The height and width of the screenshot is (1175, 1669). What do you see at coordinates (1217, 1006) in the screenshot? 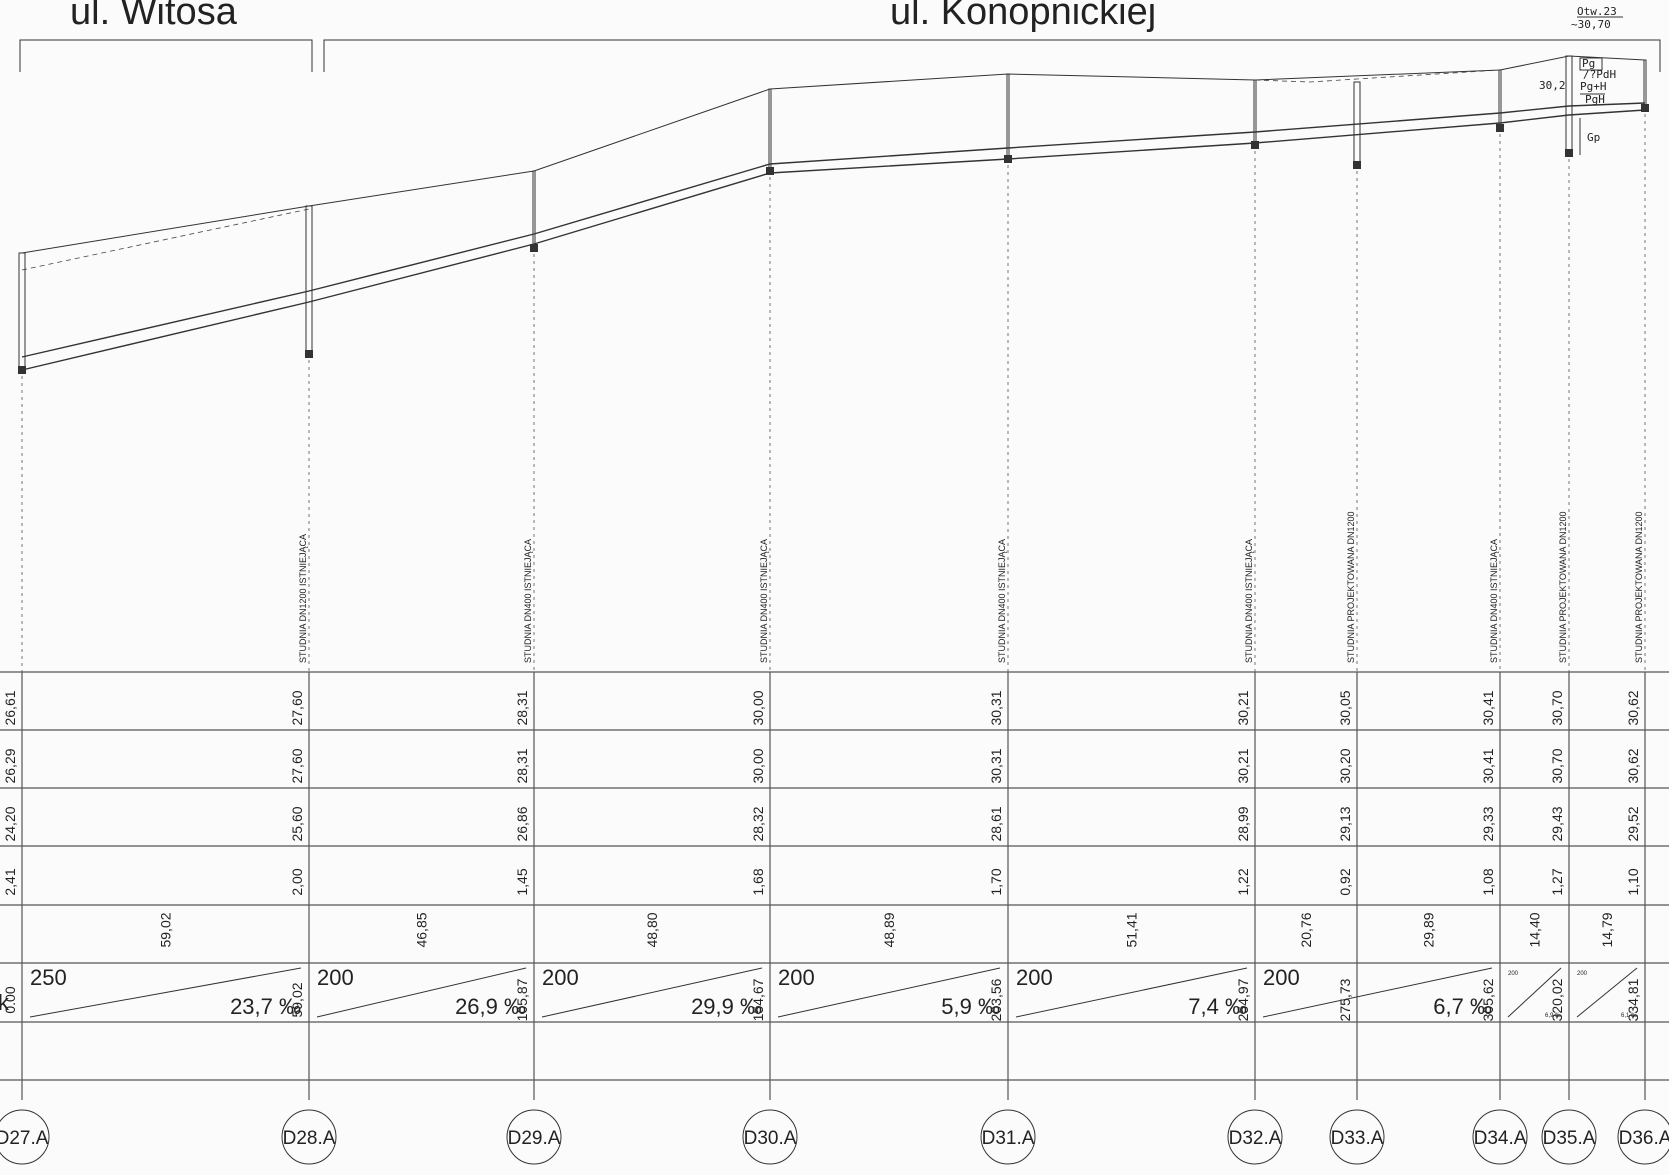
I see `pipe-slope: 7,4 ‰` at bounding box center [1217, 1006].